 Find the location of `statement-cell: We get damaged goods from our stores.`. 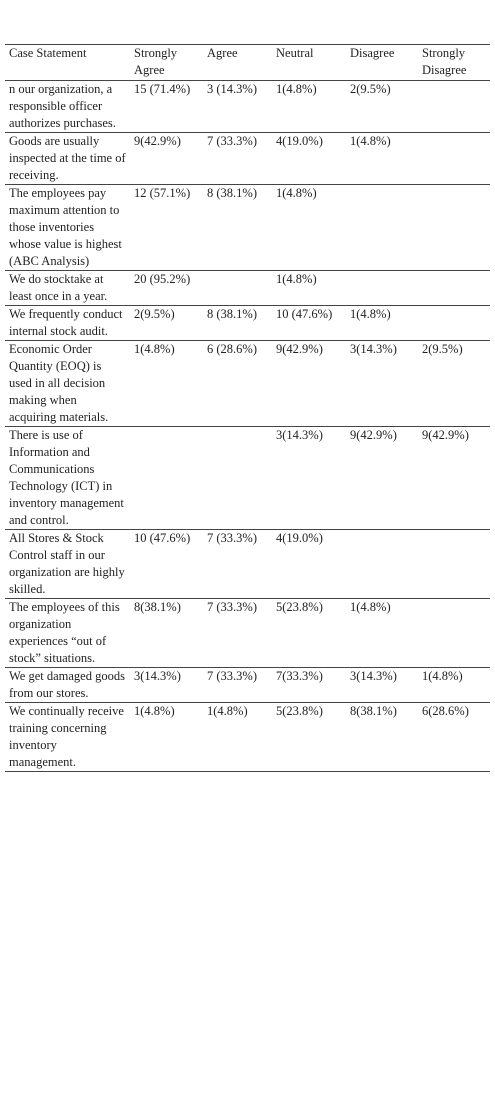

statement-cell: We get damaged goods from our stores. is located at coordinates (67, 685).